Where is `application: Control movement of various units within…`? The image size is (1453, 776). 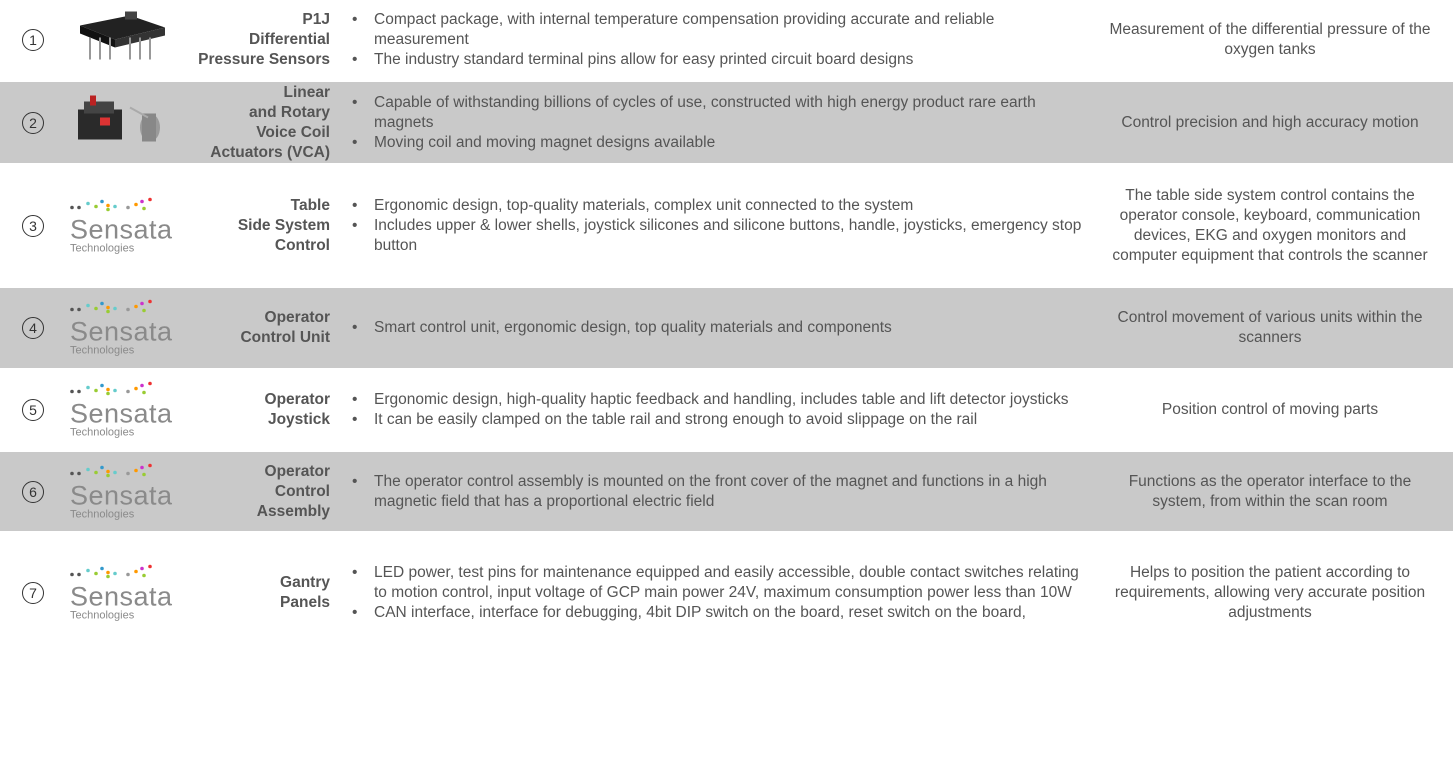
application: Control movement of various units within… is located at coordinates (1270, 327).